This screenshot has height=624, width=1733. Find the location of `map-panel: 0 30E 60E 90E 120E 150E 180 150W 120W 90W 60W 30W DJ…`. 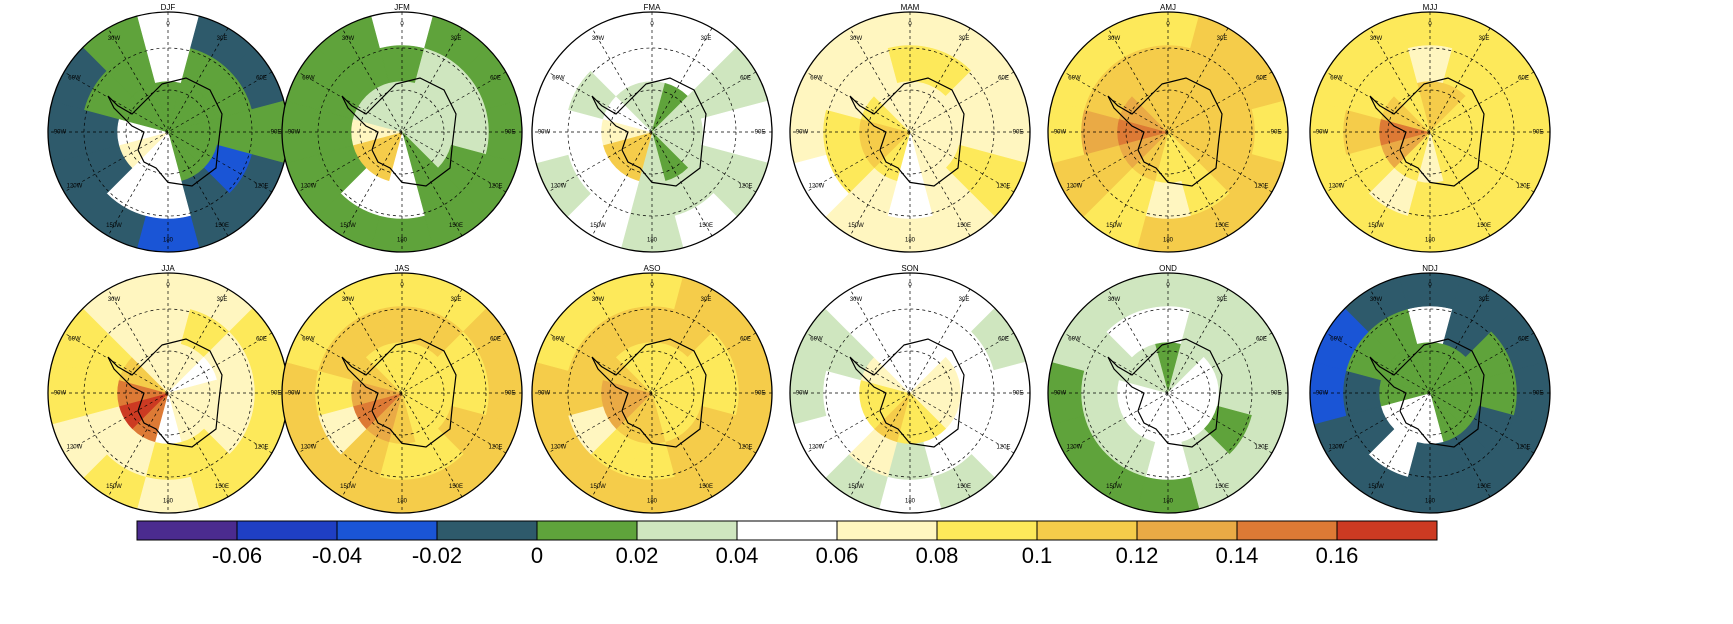

map-panel: 0 30E 60E 90E 120E 150E 180 150W 120W 90W 60W 30W DJ… is located at coordinates (168, 128).